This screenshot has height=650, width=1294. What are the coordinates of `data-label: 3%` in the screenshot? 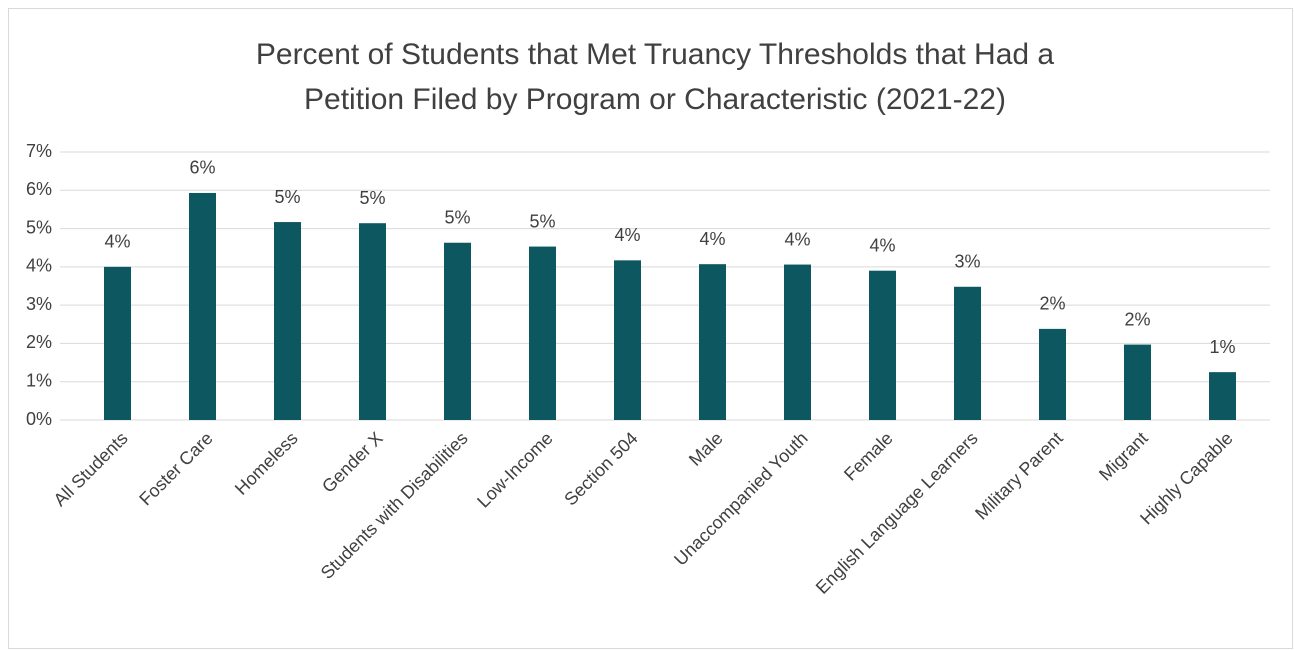 It's located at (967, 262).